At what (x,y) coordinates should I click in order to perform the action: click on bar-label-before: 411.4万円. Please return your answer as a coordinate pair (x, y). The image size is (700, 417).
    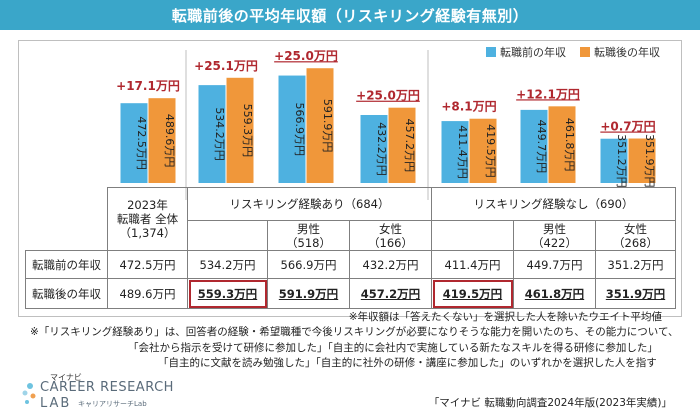
    Looking at the image, I should click on (462, 152).